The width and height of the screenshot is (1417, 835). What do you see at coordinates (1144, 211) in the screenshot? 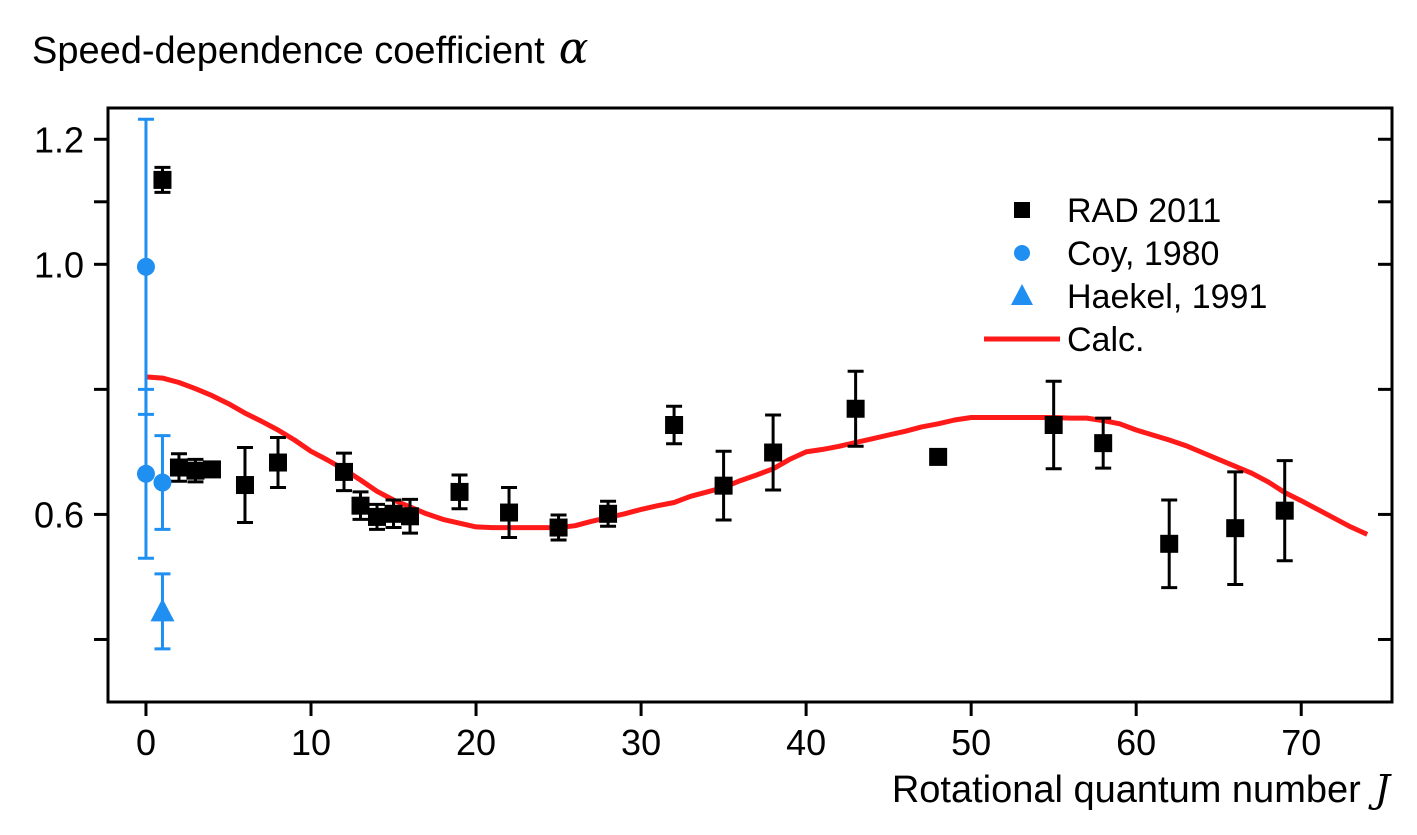
I see `legend-label: RAD 2011` at bounding box center [1144, 211].